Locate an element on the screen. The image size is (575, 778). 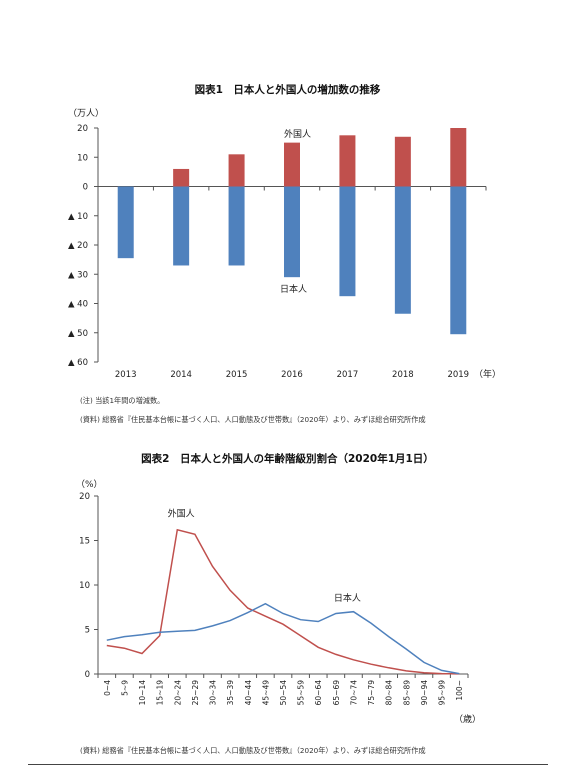
line-外国人 is located at coordinates (283, 601).